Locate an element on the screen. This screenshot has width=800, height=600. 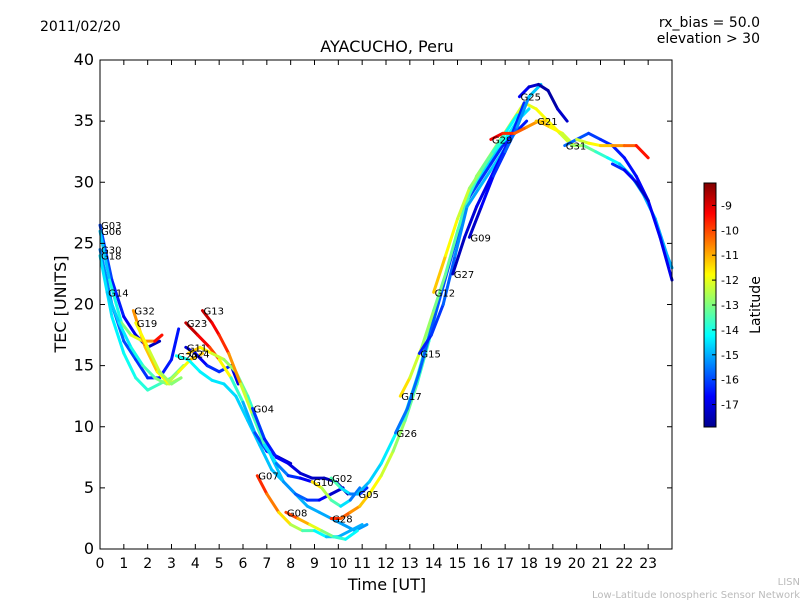
x-tick-label: 5 is located at coordinates (219, 564).